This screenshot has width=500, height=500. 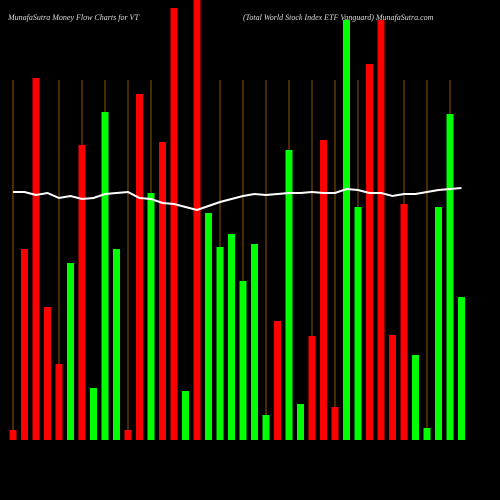 What do you see at coordinates (73, 17) in the screenshot?
I see `chart-title: MunafaSutra Money Flow Charts for VT` at bounding box center [73, 17].